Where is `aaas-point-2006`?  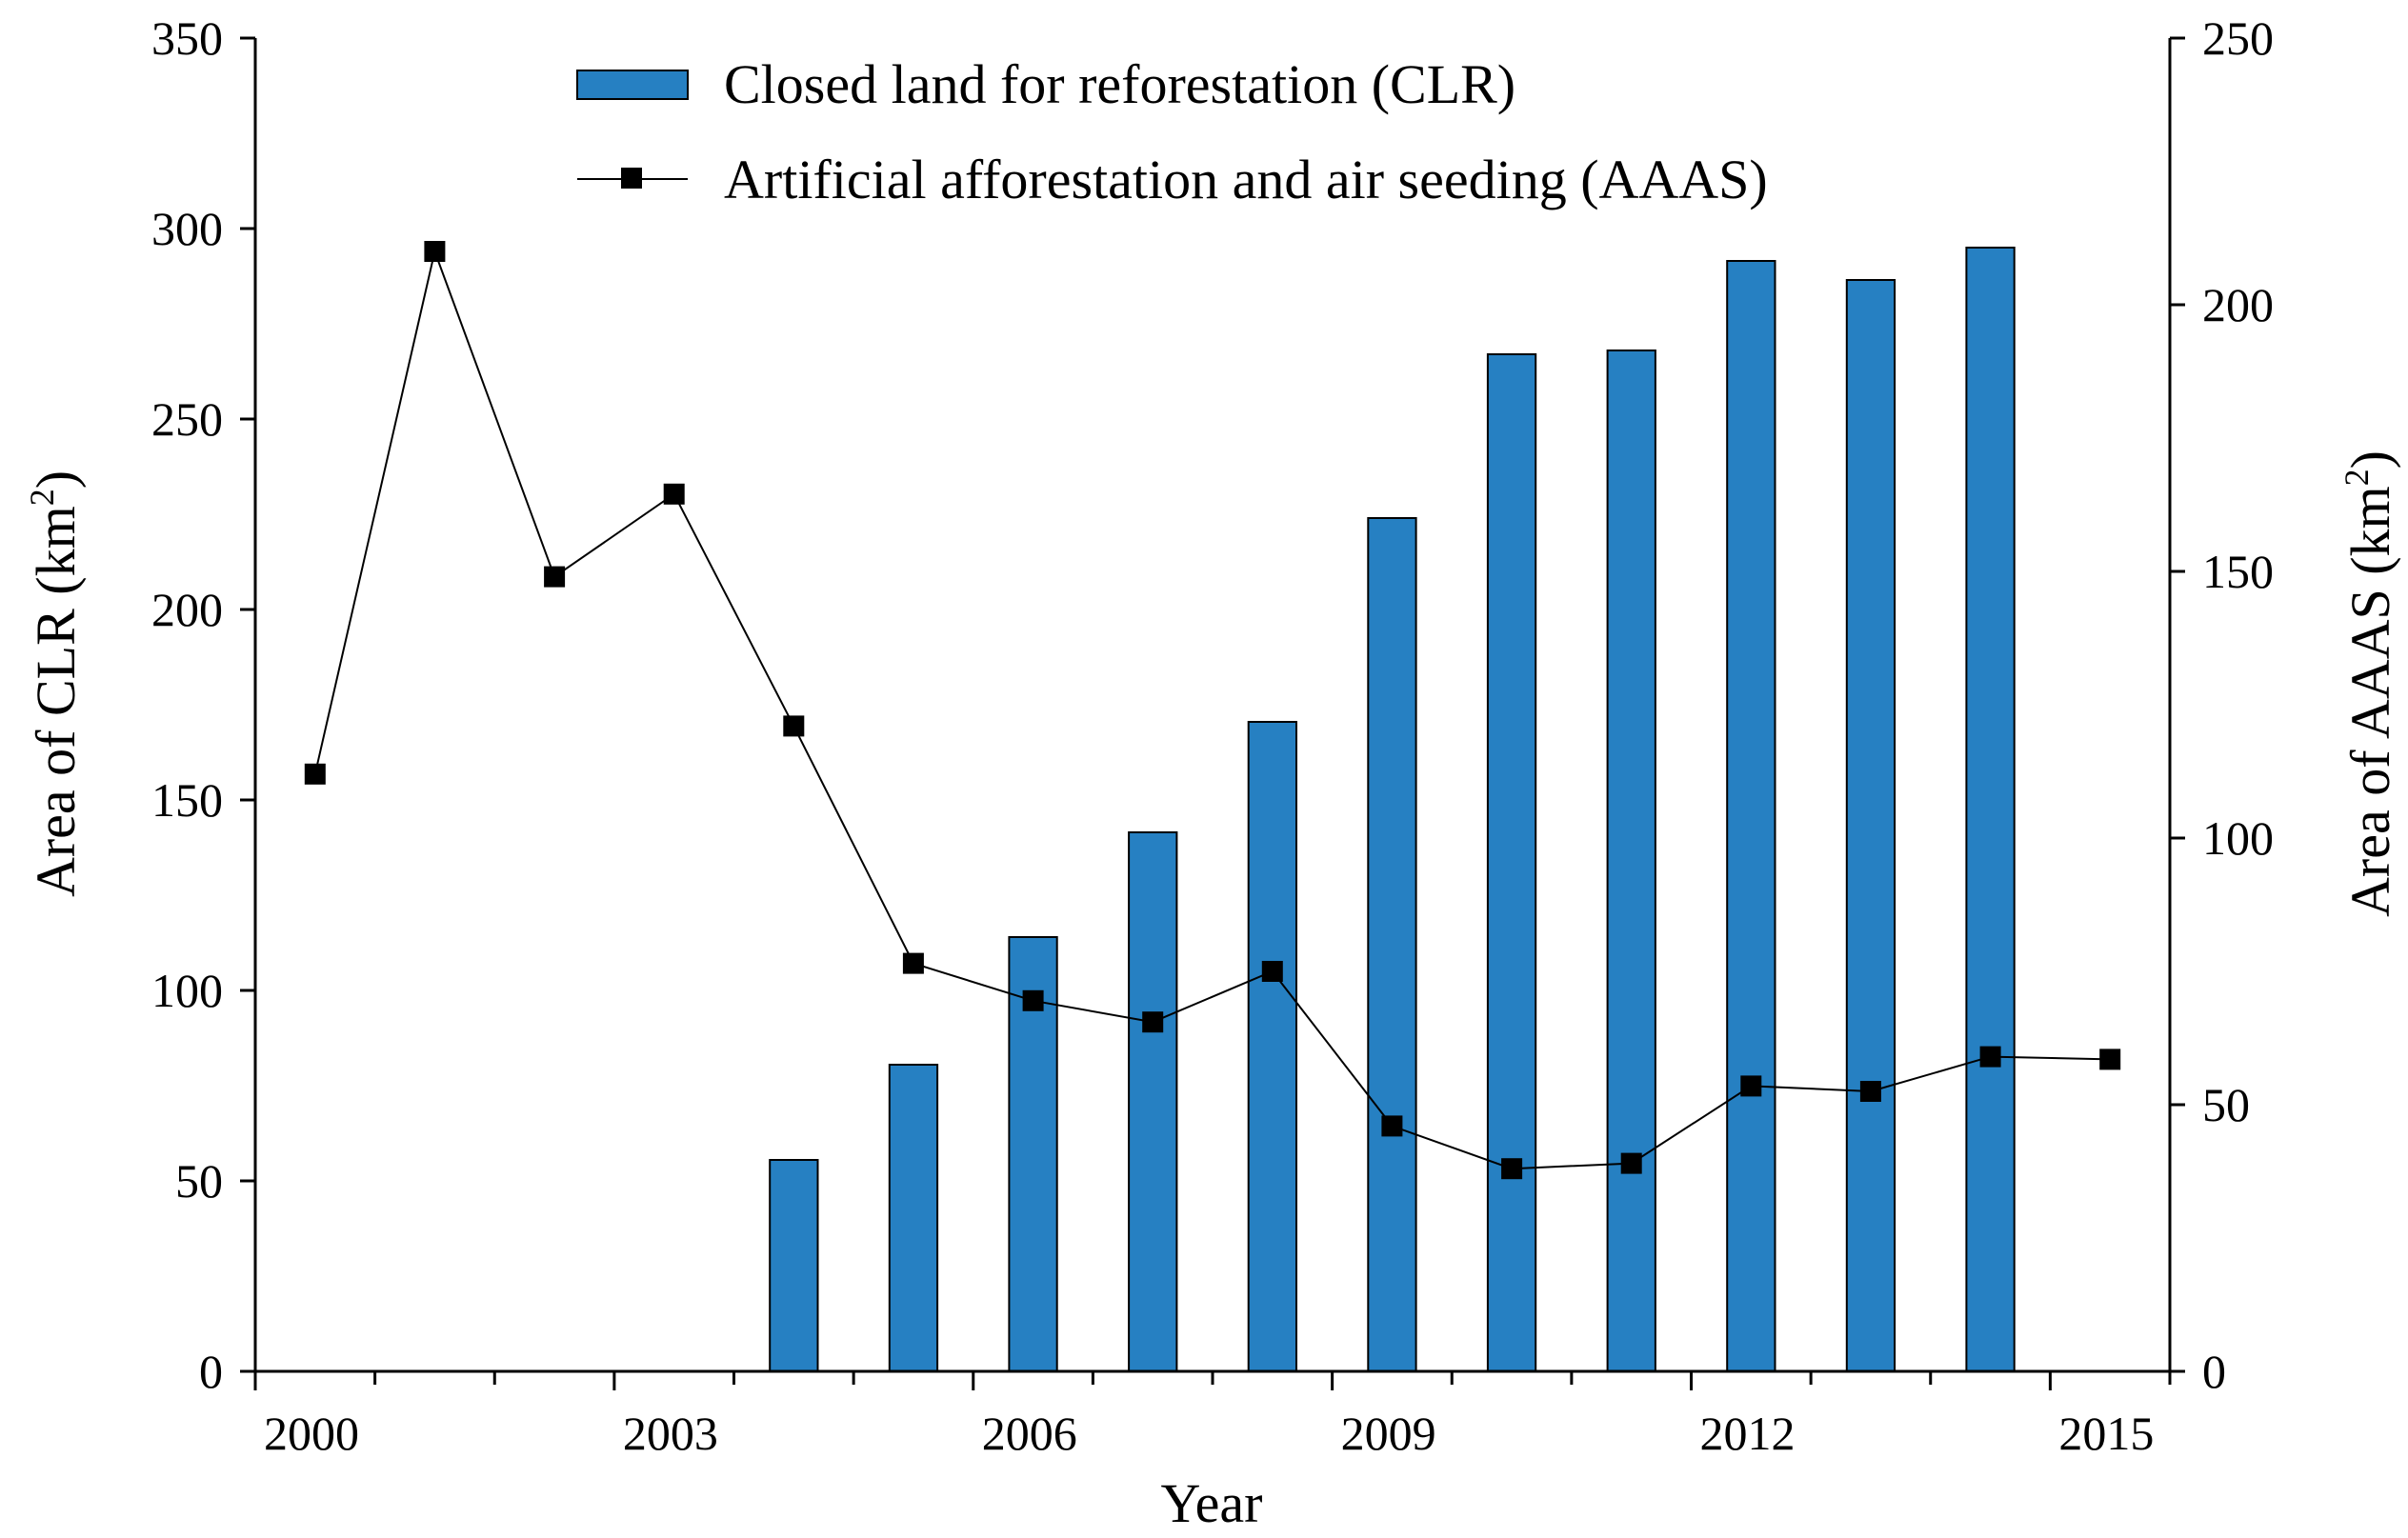 aaas-point-2006 is located at coordinates (1033, 1000).